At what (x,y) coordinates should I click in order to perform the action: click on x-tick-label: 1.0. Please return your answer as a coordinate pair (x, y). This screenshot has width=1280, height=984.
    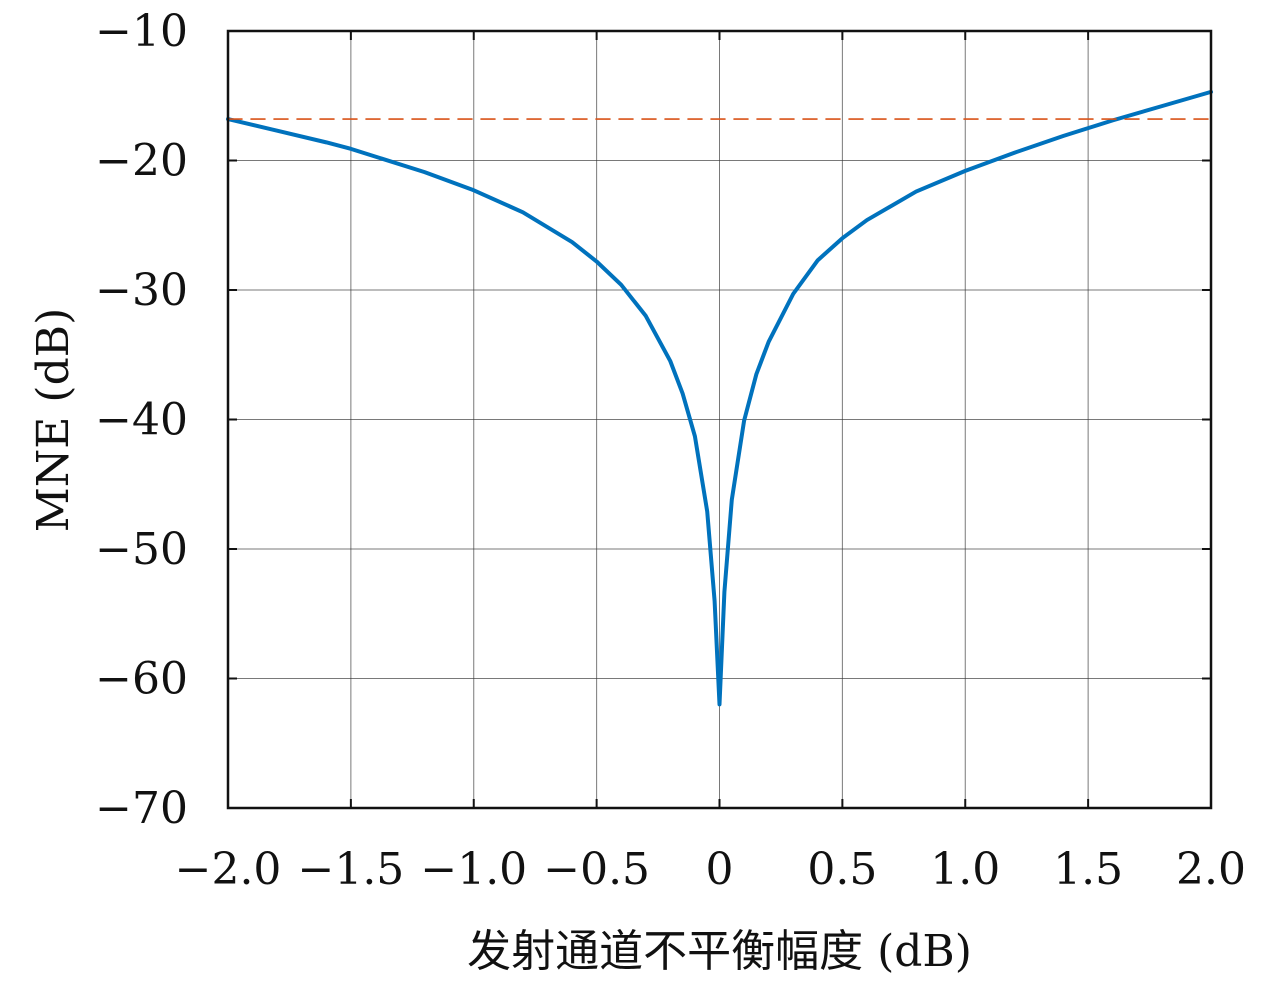
    Looking at the image, I should click on (965, 869).